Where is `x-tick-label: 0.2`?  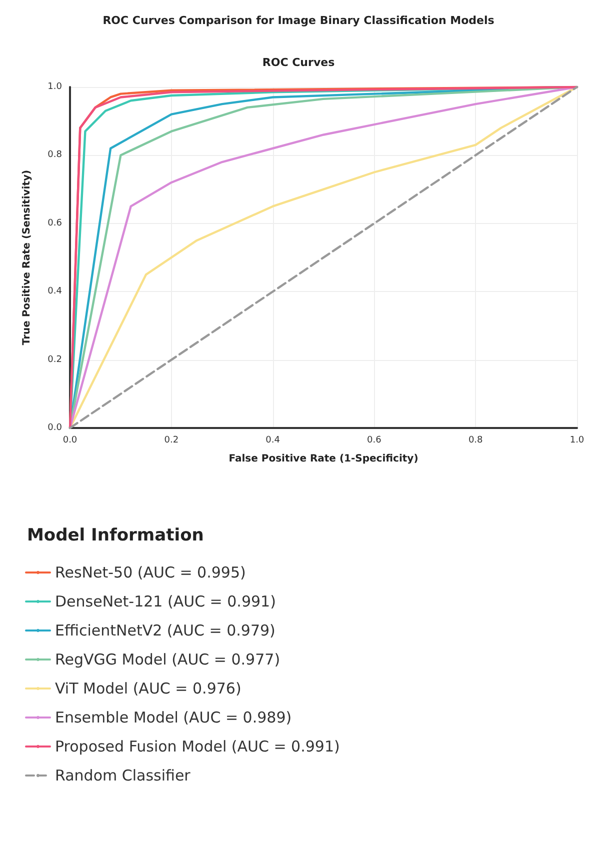 x-tick-label: 0.2 is located at coordinates (171, 441).